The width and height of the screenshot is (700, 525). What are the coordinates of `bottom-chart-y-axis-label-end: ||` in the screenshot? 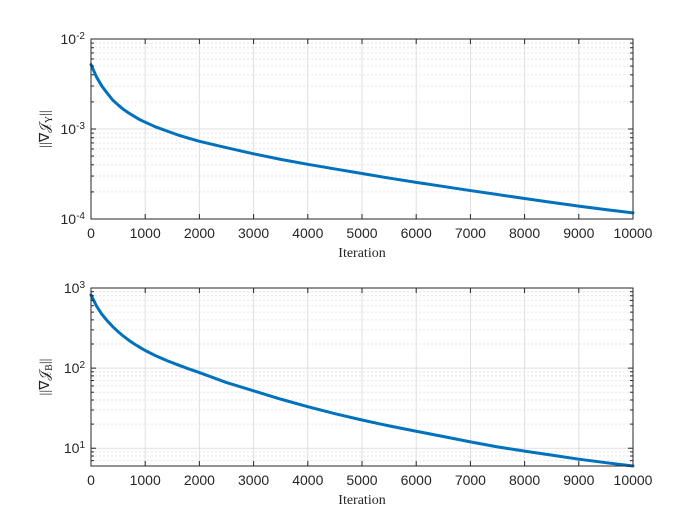 It's located at (45, 362).